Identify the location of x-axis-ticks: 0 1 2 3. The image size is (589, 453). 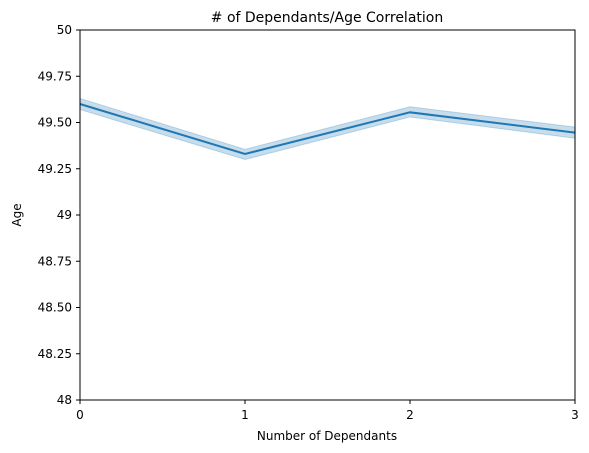
(327, 411).